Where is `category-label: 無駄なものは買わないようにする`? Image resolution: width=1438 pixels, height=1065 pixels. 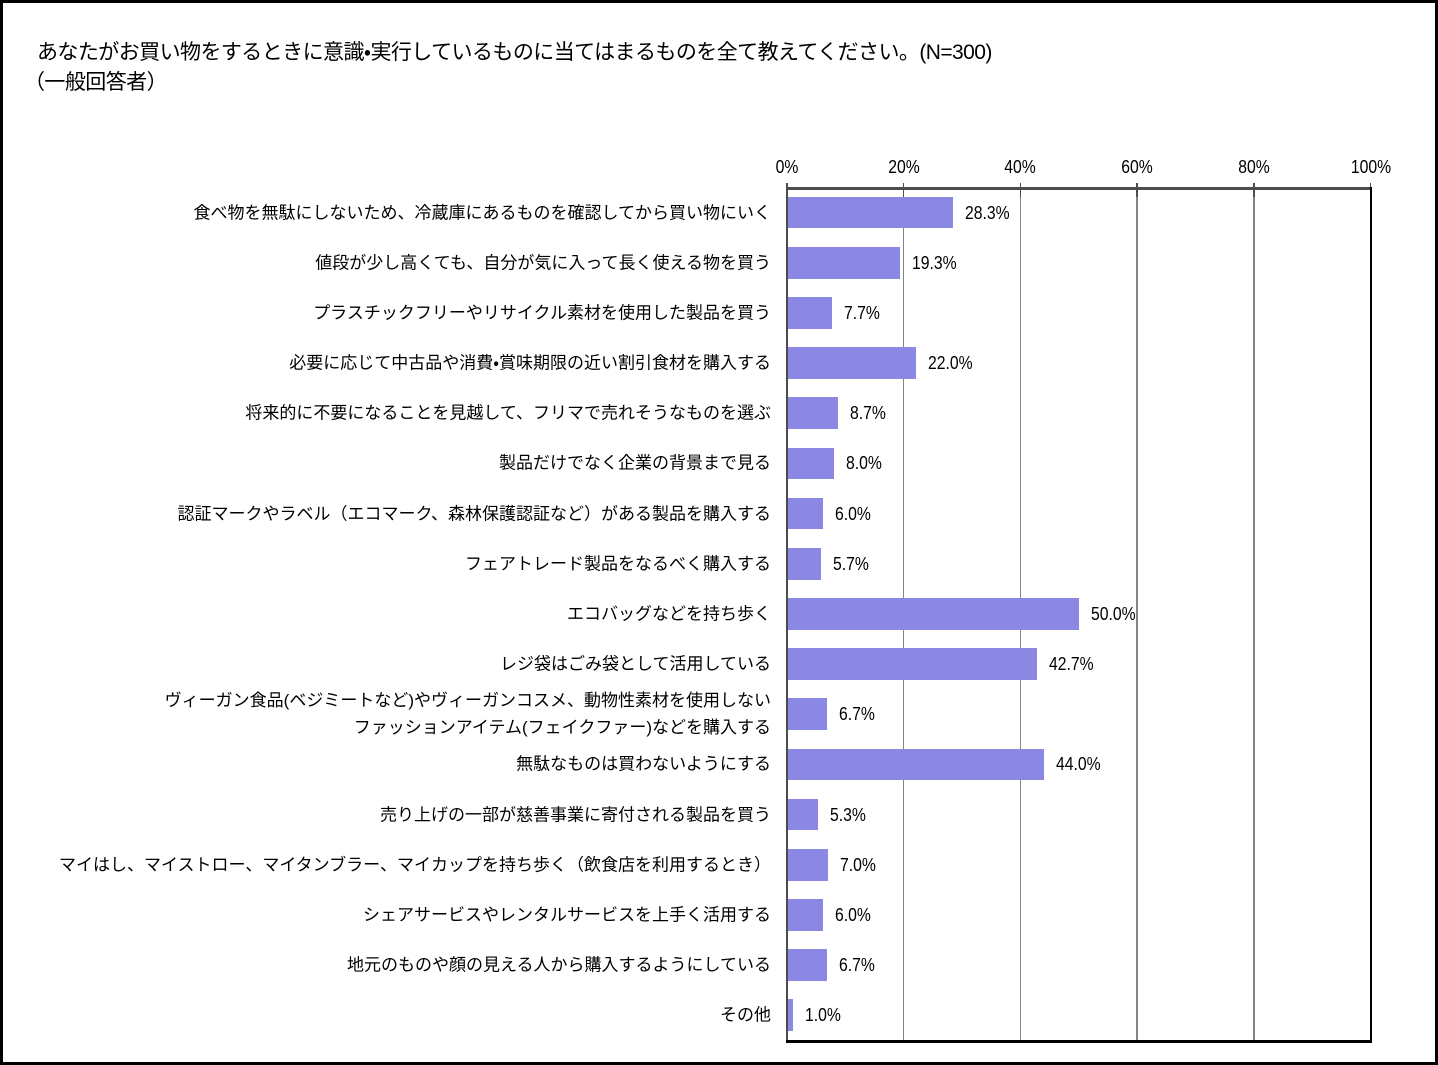
category-label: 無駄なものは買わないようにする is located at coordinates (643, 764).